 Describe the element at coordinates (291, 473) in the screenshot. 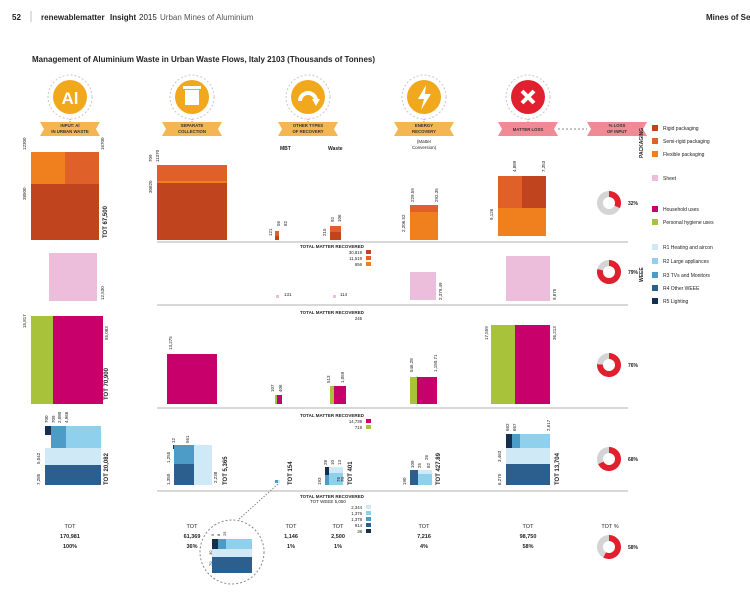

I see `total-label: TOT 154` at that location.